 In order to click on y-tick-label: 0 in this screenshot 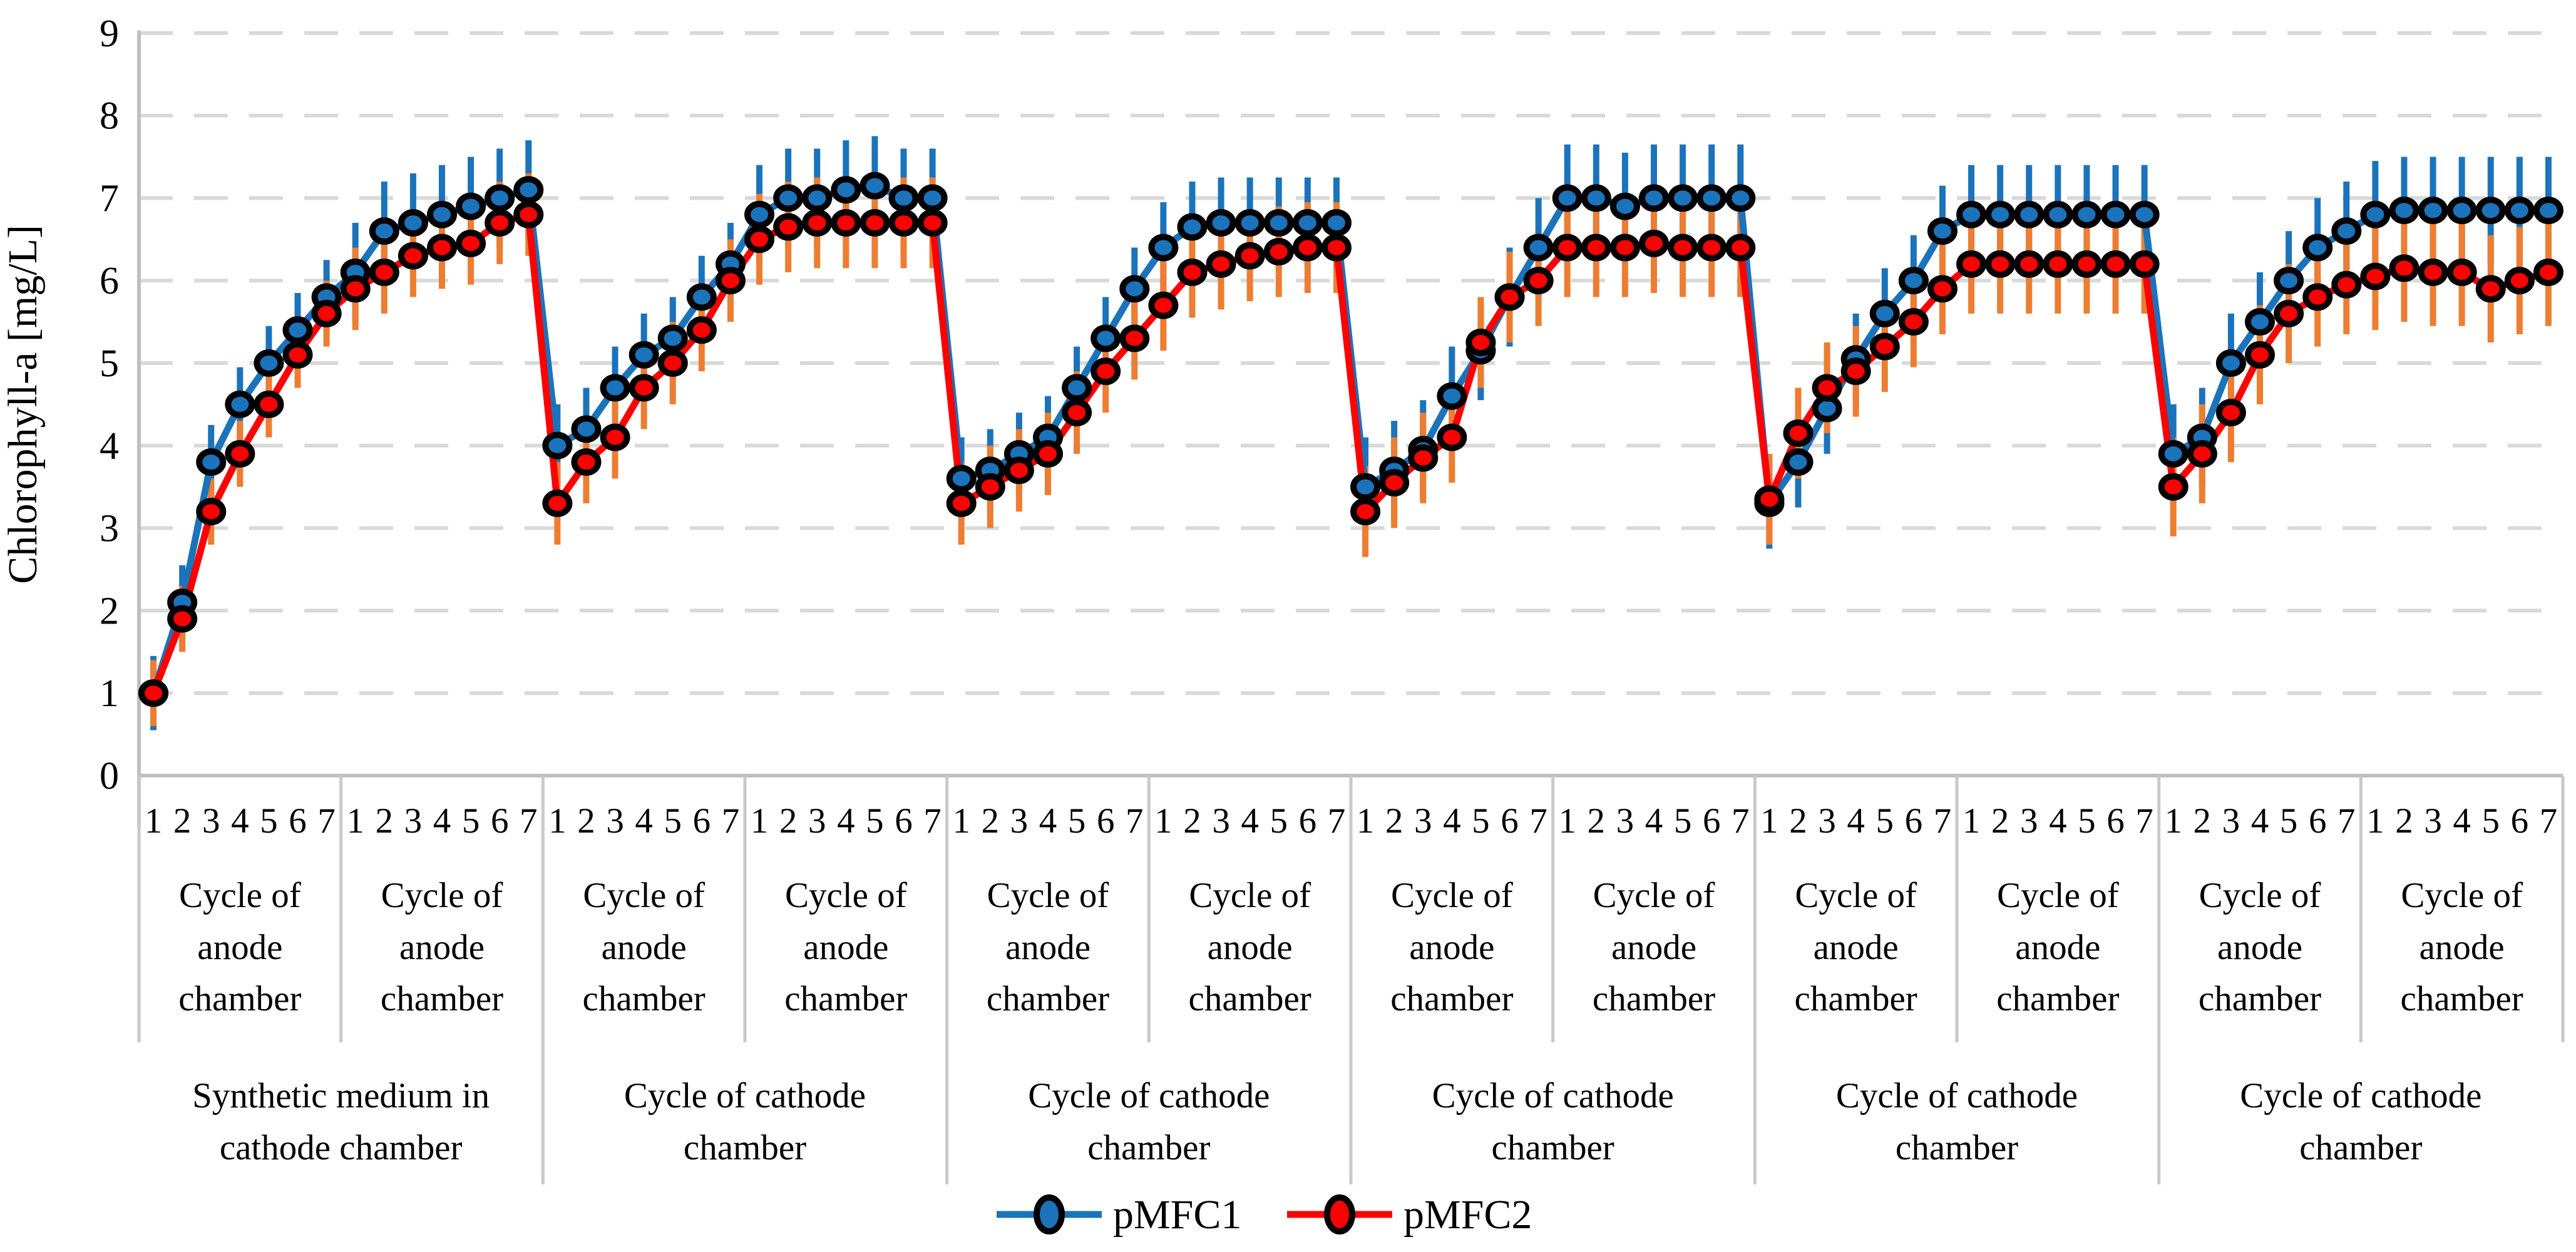, I will do `click(109, 776)`.